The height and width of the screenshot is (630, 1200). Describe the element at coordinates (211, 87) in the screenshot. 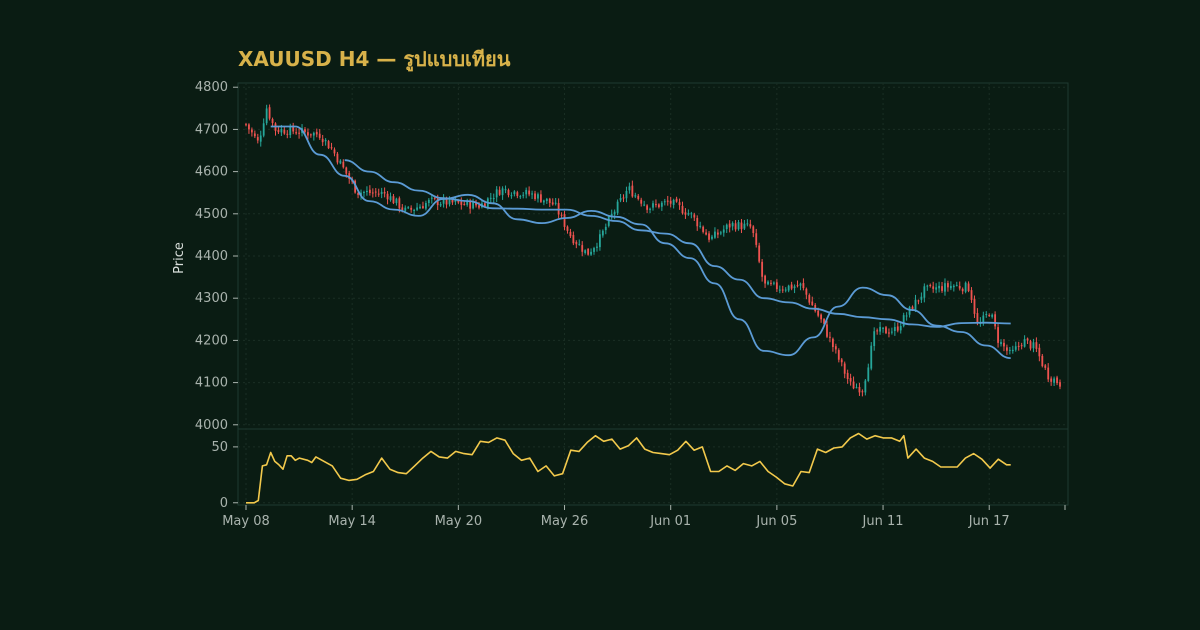

I see `price-tick-label: 4800` at that location.